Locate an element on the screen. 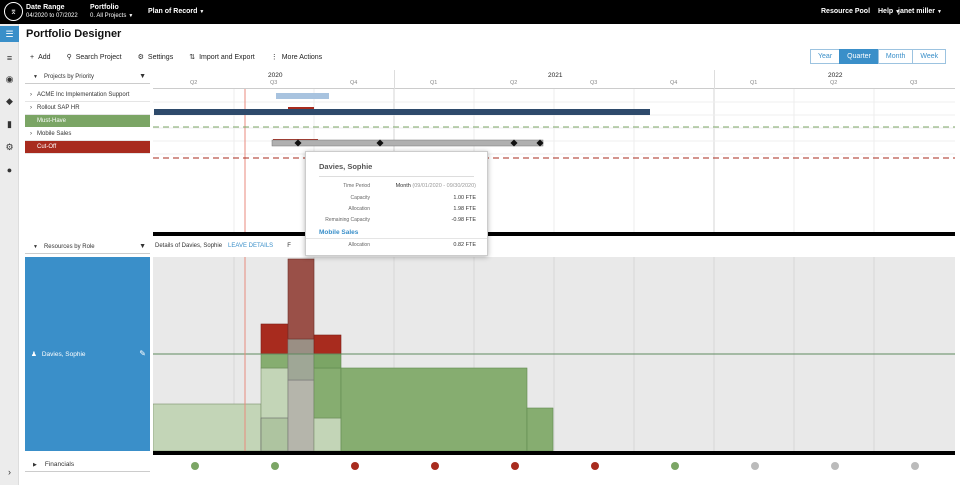 This screenshot has width=960, height=485. plus-icon: + is located at coordinates (32, 57).